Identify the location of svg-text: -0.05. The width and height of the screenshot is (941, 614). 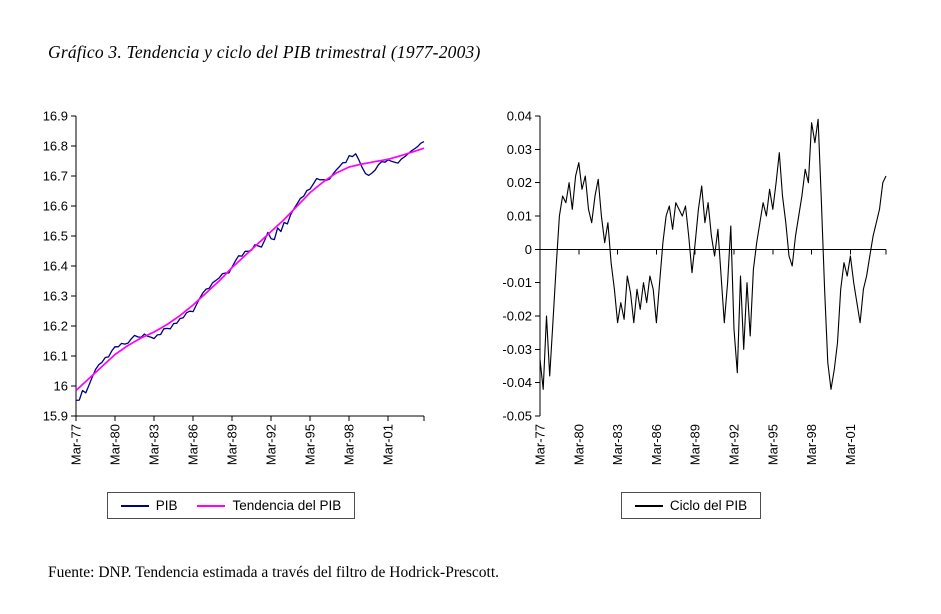
(517, 416).